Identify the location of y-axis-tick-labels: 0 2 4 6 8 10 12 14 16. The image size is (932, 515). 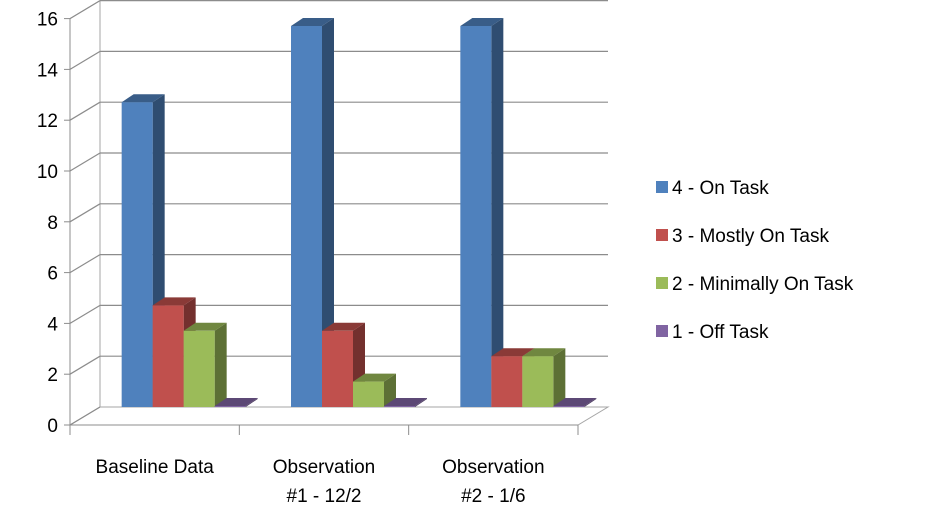
(48, 223).